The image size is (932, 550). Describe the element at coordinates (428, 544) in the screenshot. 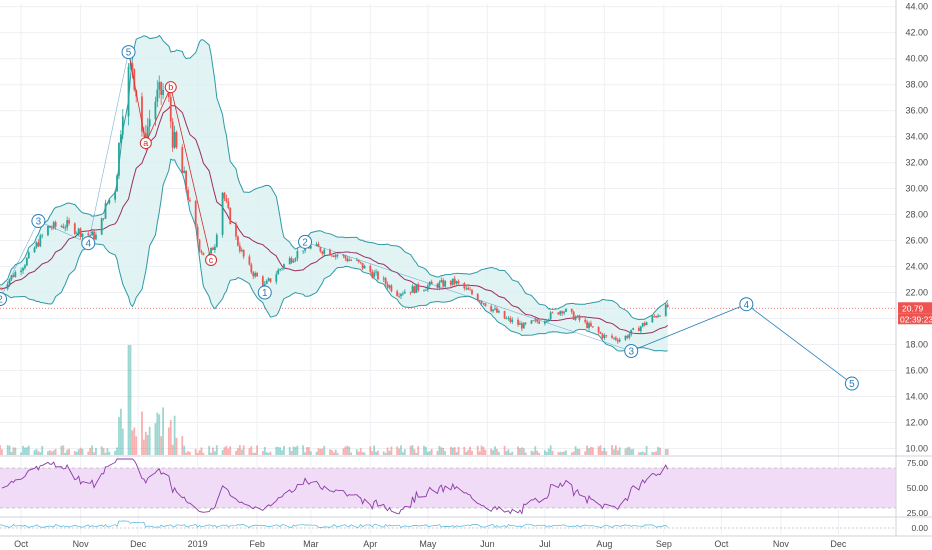

I see `x-tick-label: May` at that location.